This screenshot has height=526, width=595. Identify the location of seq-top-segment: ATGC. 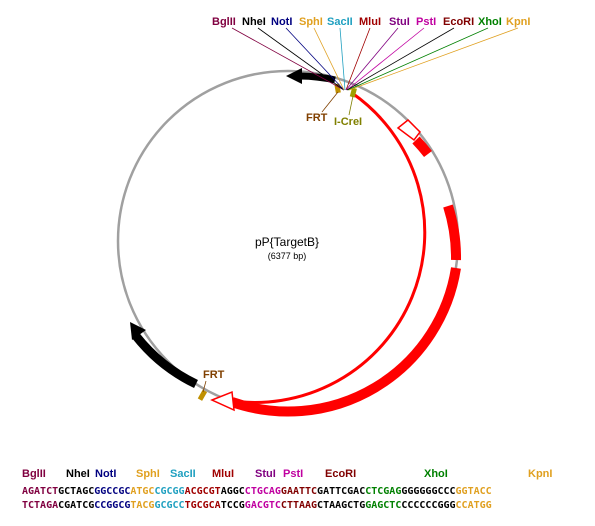
(142, 491).